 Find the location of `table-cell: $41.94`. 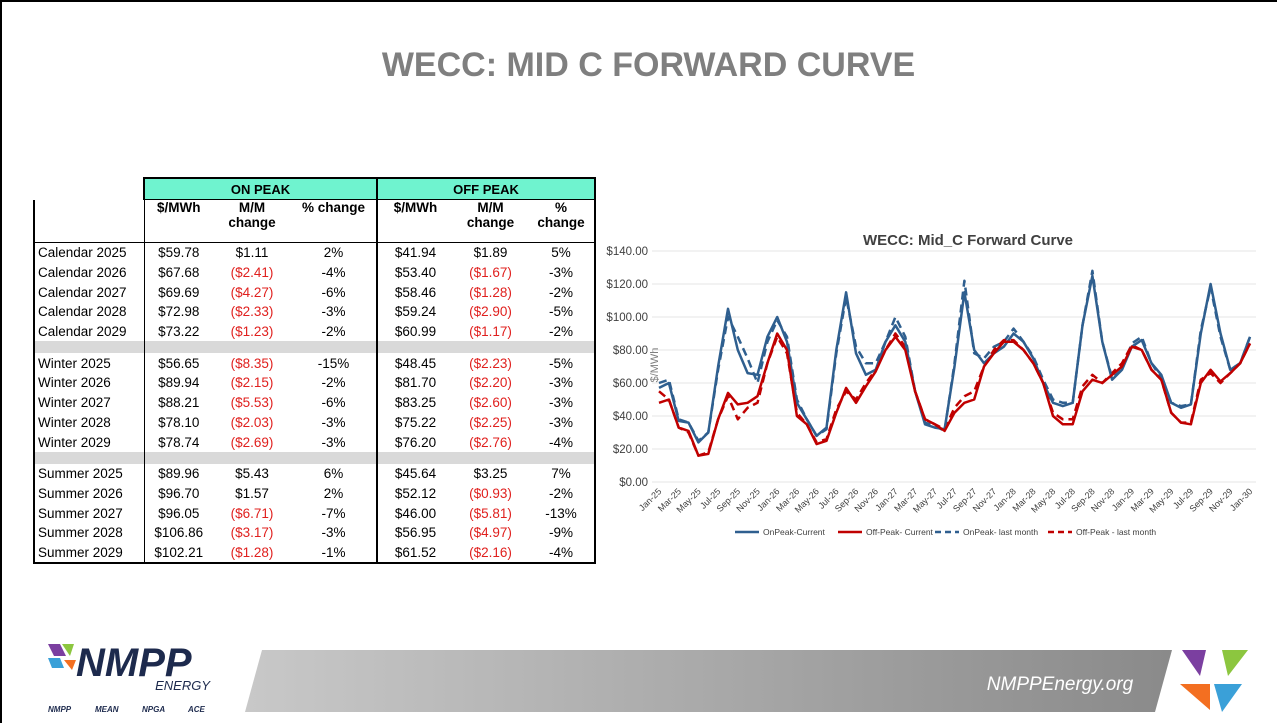

table-cell: $41.94 is located at coordinates (415, 253).